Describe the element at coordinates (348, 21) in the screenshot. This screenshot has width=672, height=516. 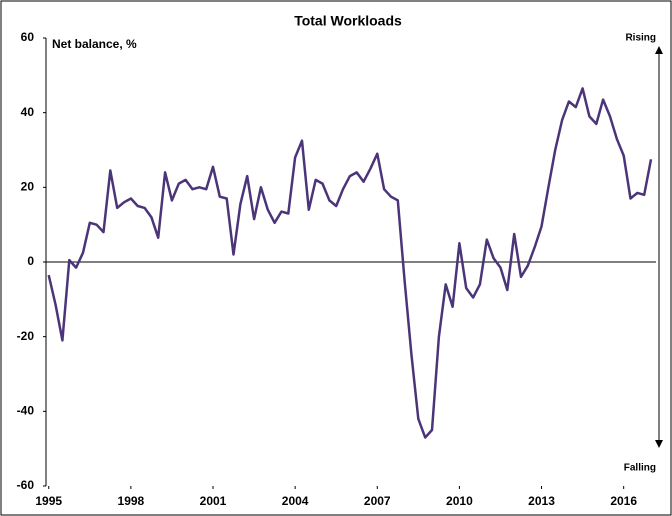
I see `chart-title: Total Workloads` at that location.